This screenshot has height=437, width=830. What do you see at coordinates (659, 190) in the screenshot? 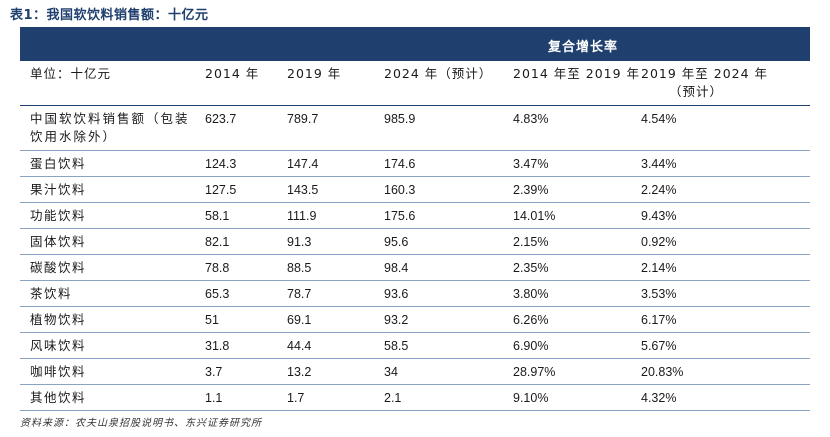
I see `cell-cagr-2019-2024: 2.24%` at bounding box center [659, 190].